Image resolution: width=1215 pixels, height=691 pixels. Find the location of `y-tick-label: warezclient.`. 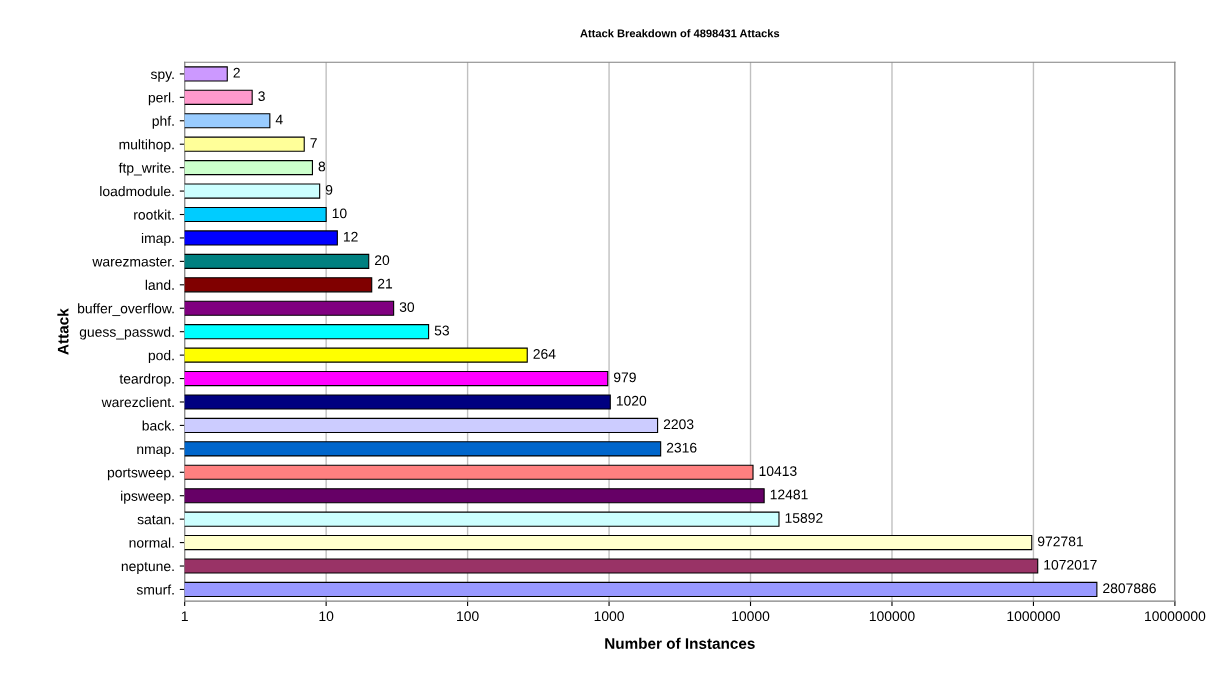

y-tick-label: warezclient. is located at coordinates (137, 402).